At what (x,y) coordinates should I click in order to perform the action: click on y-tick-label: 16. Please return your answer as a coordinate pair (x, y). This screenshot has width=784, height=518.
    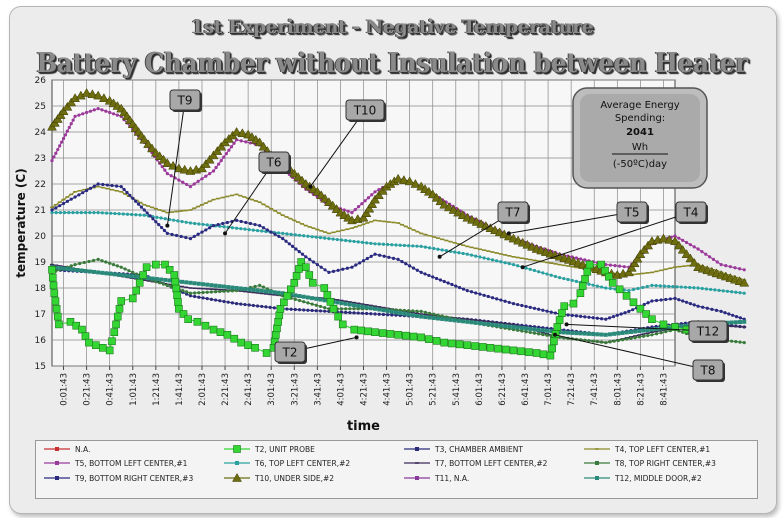
    Looking at the image, I should click on (41, 341).